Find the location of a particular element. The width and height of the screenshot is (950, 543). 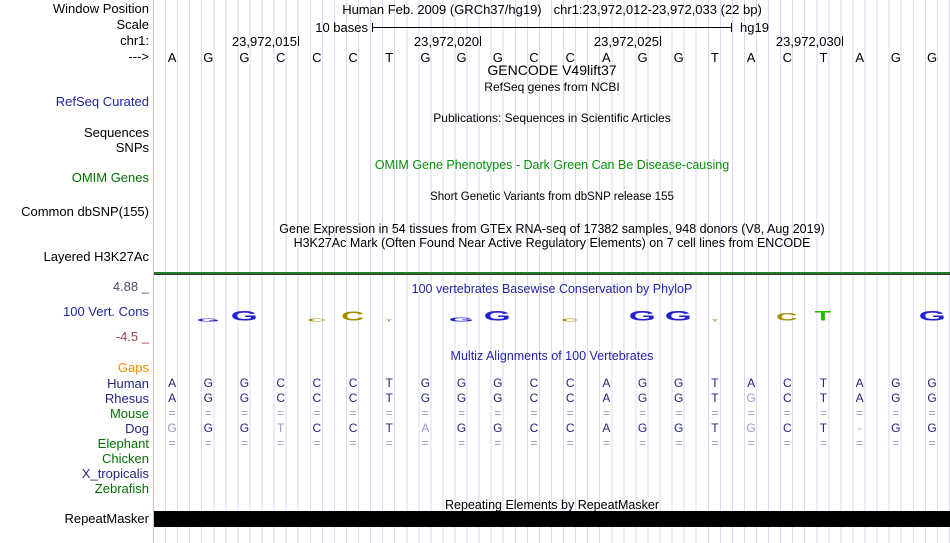

conservation-letter: T is located at coordinates (823, 316).